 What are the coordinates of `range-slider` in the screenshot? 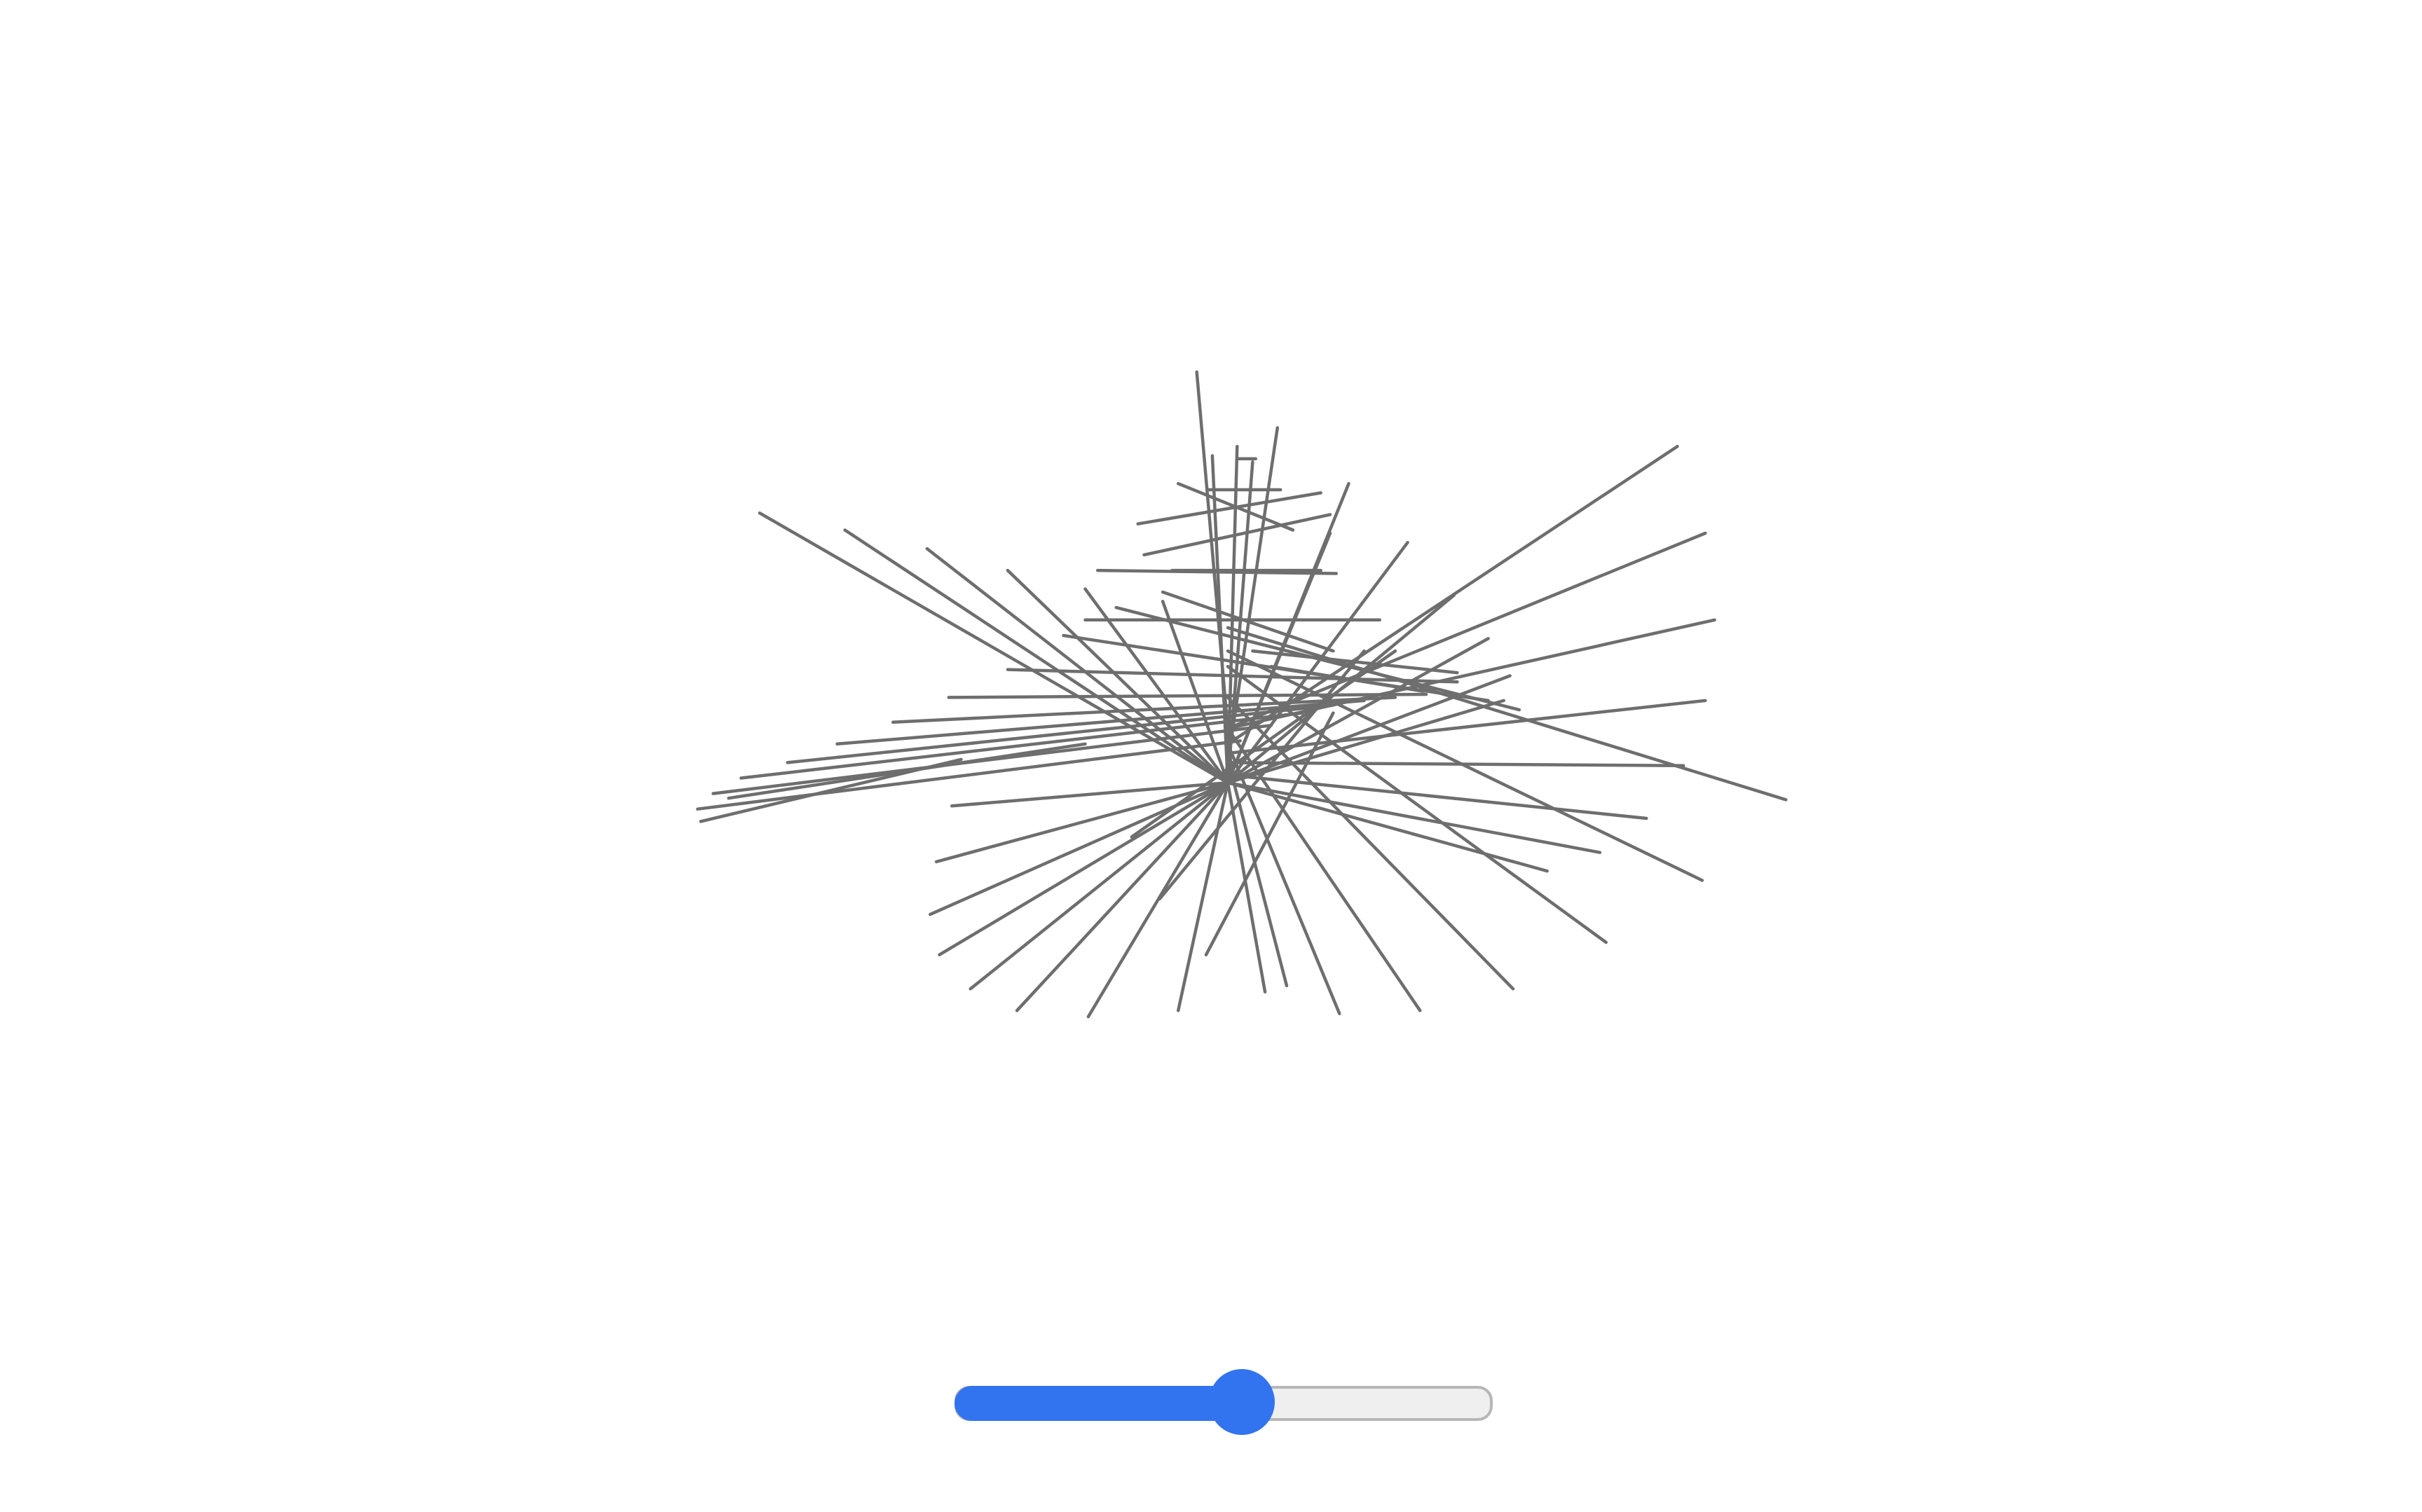 It's located at (1228, 1401).